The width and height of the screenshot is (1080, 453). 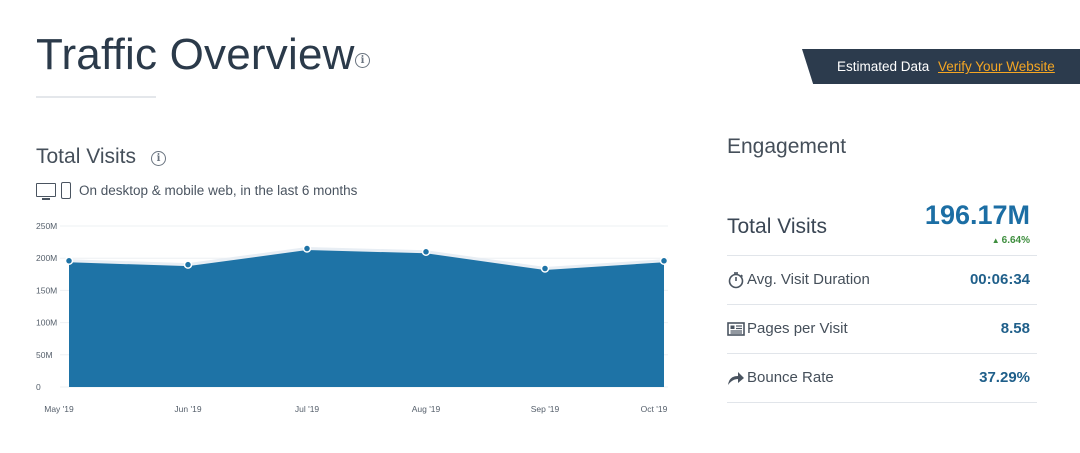 What do you see at coordinates (736, 378) in the screenshot?
I see `bounce-arrow-icon` at bounding box center [736, 378].